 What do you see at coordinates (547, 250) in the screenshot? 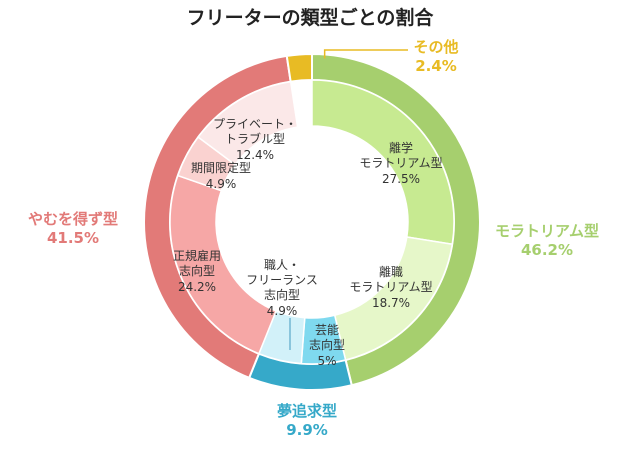
I see `outer-label-value: 46.2%` at bounding box center [547, 250].